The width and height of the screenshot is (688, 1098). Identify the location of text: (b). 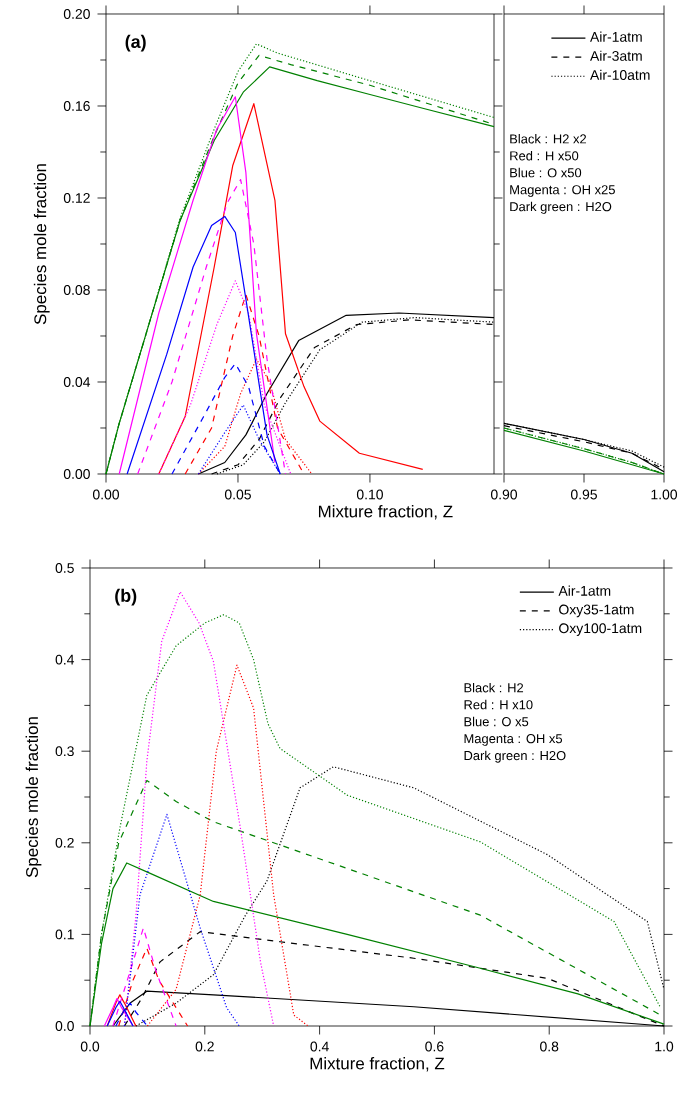
(126, 597).